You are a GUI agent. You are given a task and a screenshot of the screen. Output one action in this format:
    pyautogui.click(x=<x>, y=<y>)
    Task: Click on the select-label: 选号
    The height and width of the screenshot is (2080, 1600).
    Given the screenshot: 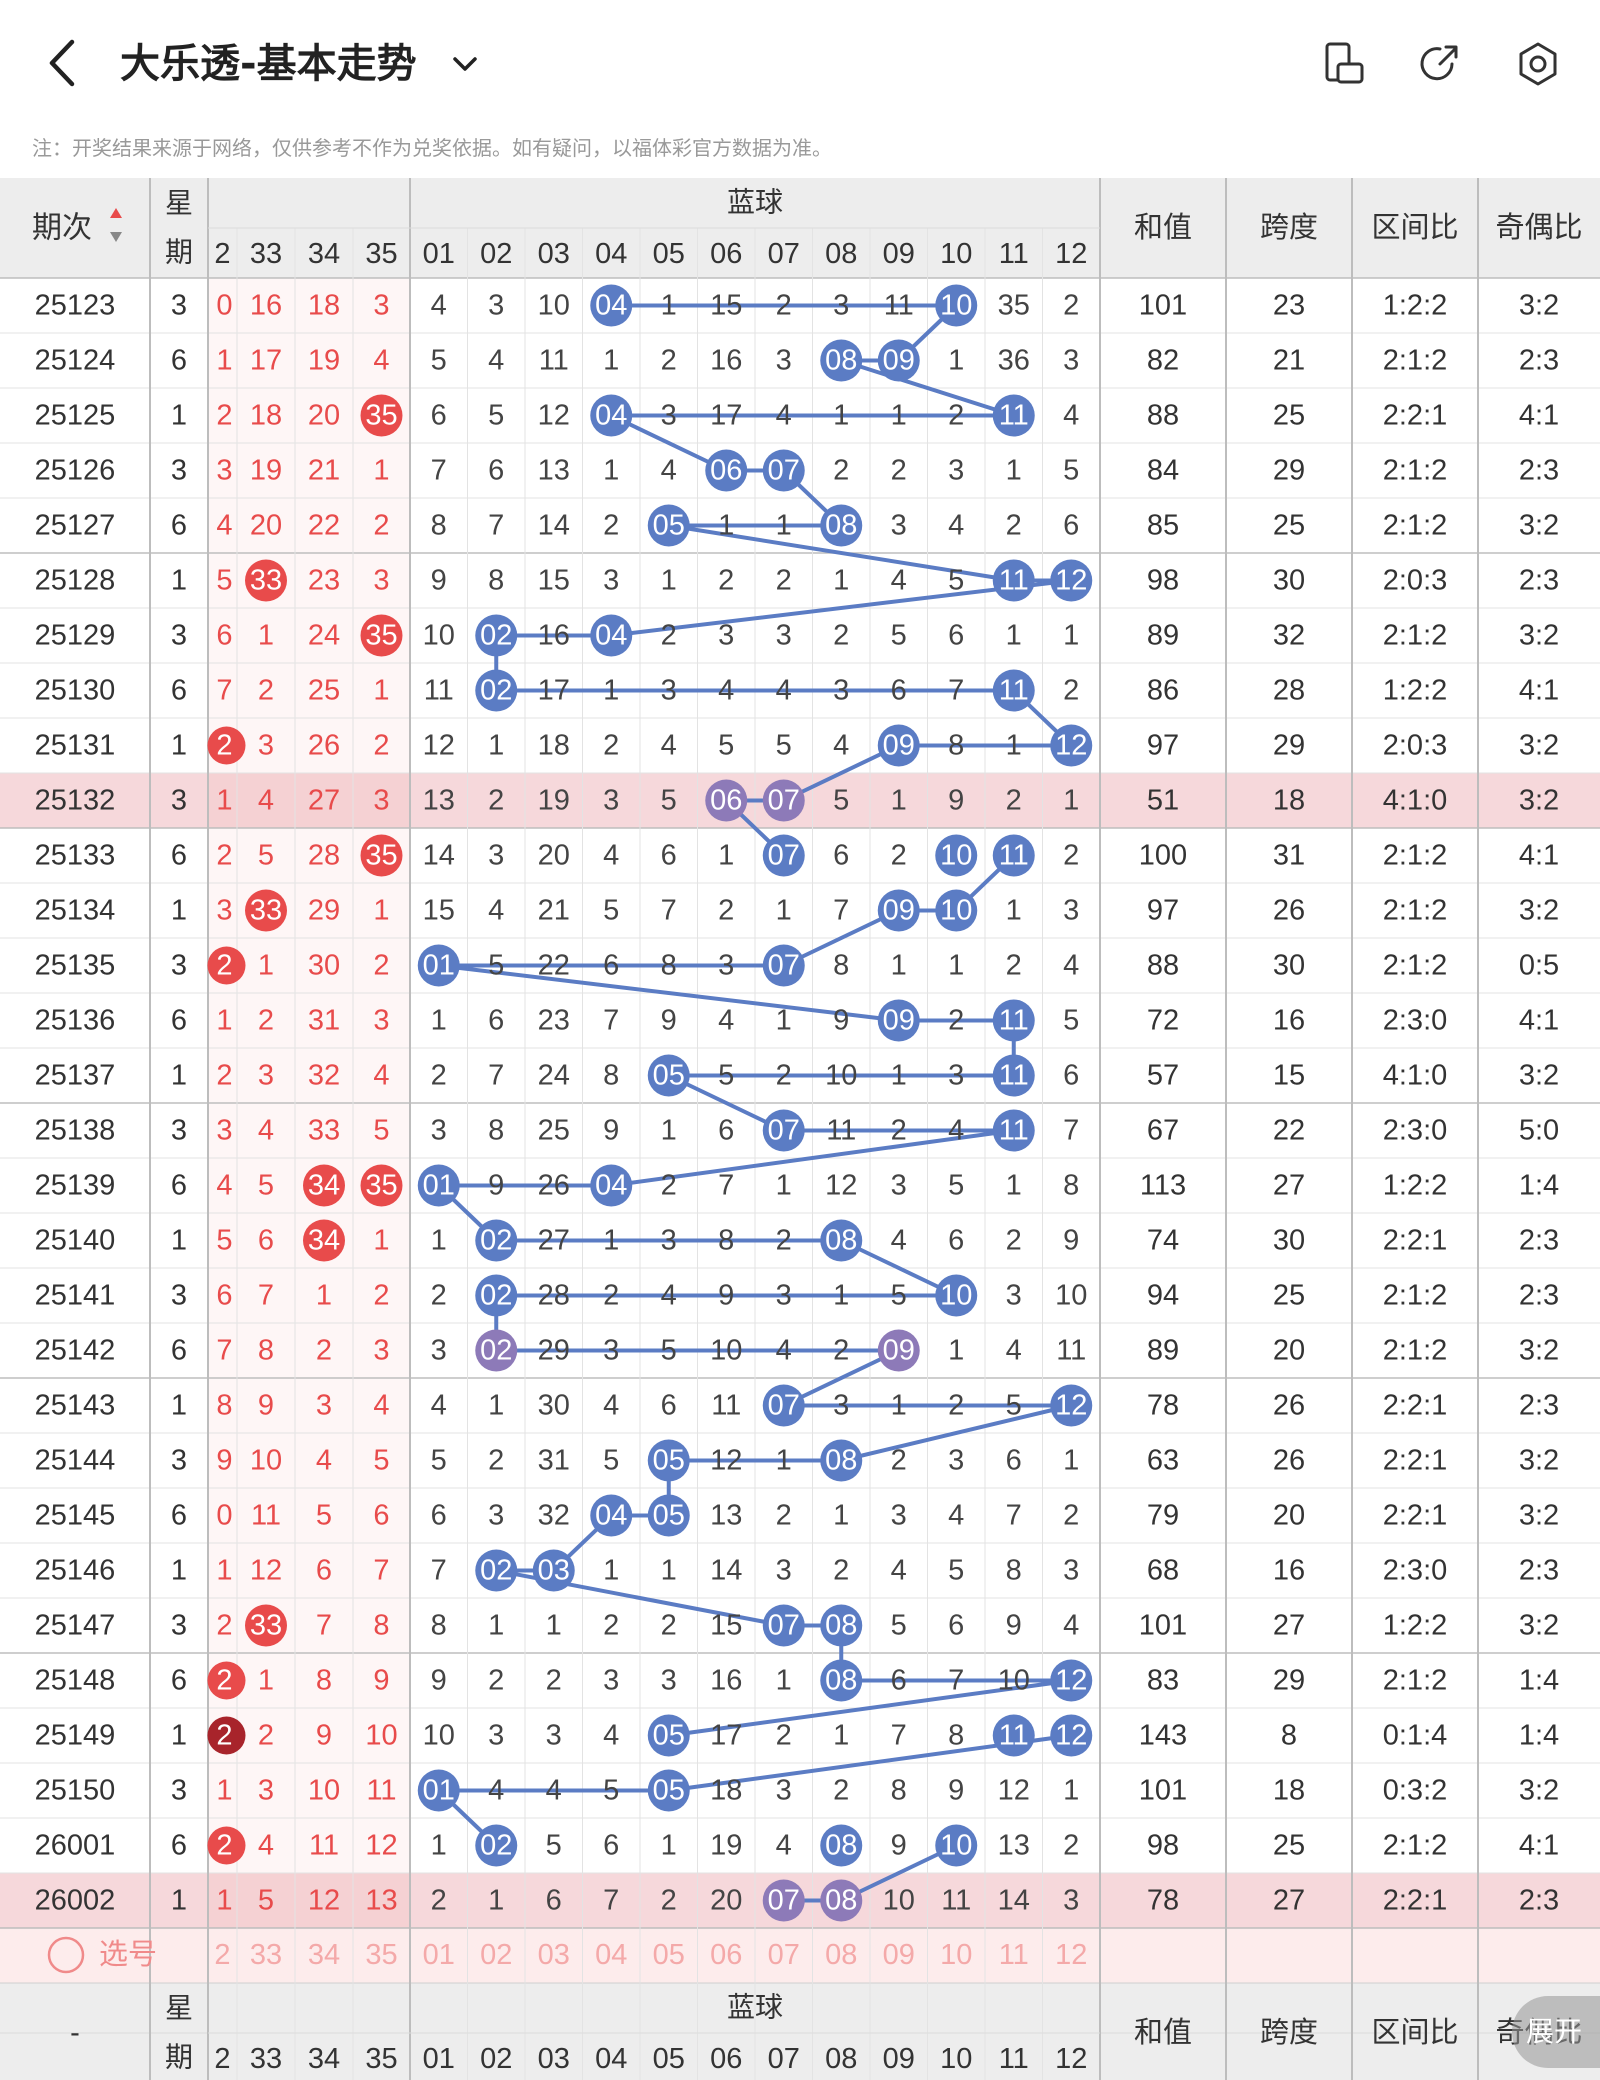 What is the action you would take?
    pyautogui.click(x=128, y=1954)
    